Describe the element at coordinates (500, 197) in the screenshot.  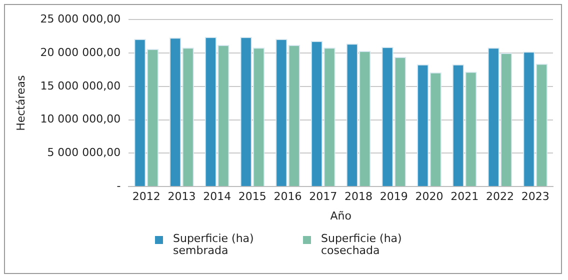
I see `x-tick-label: 2022` at that location.